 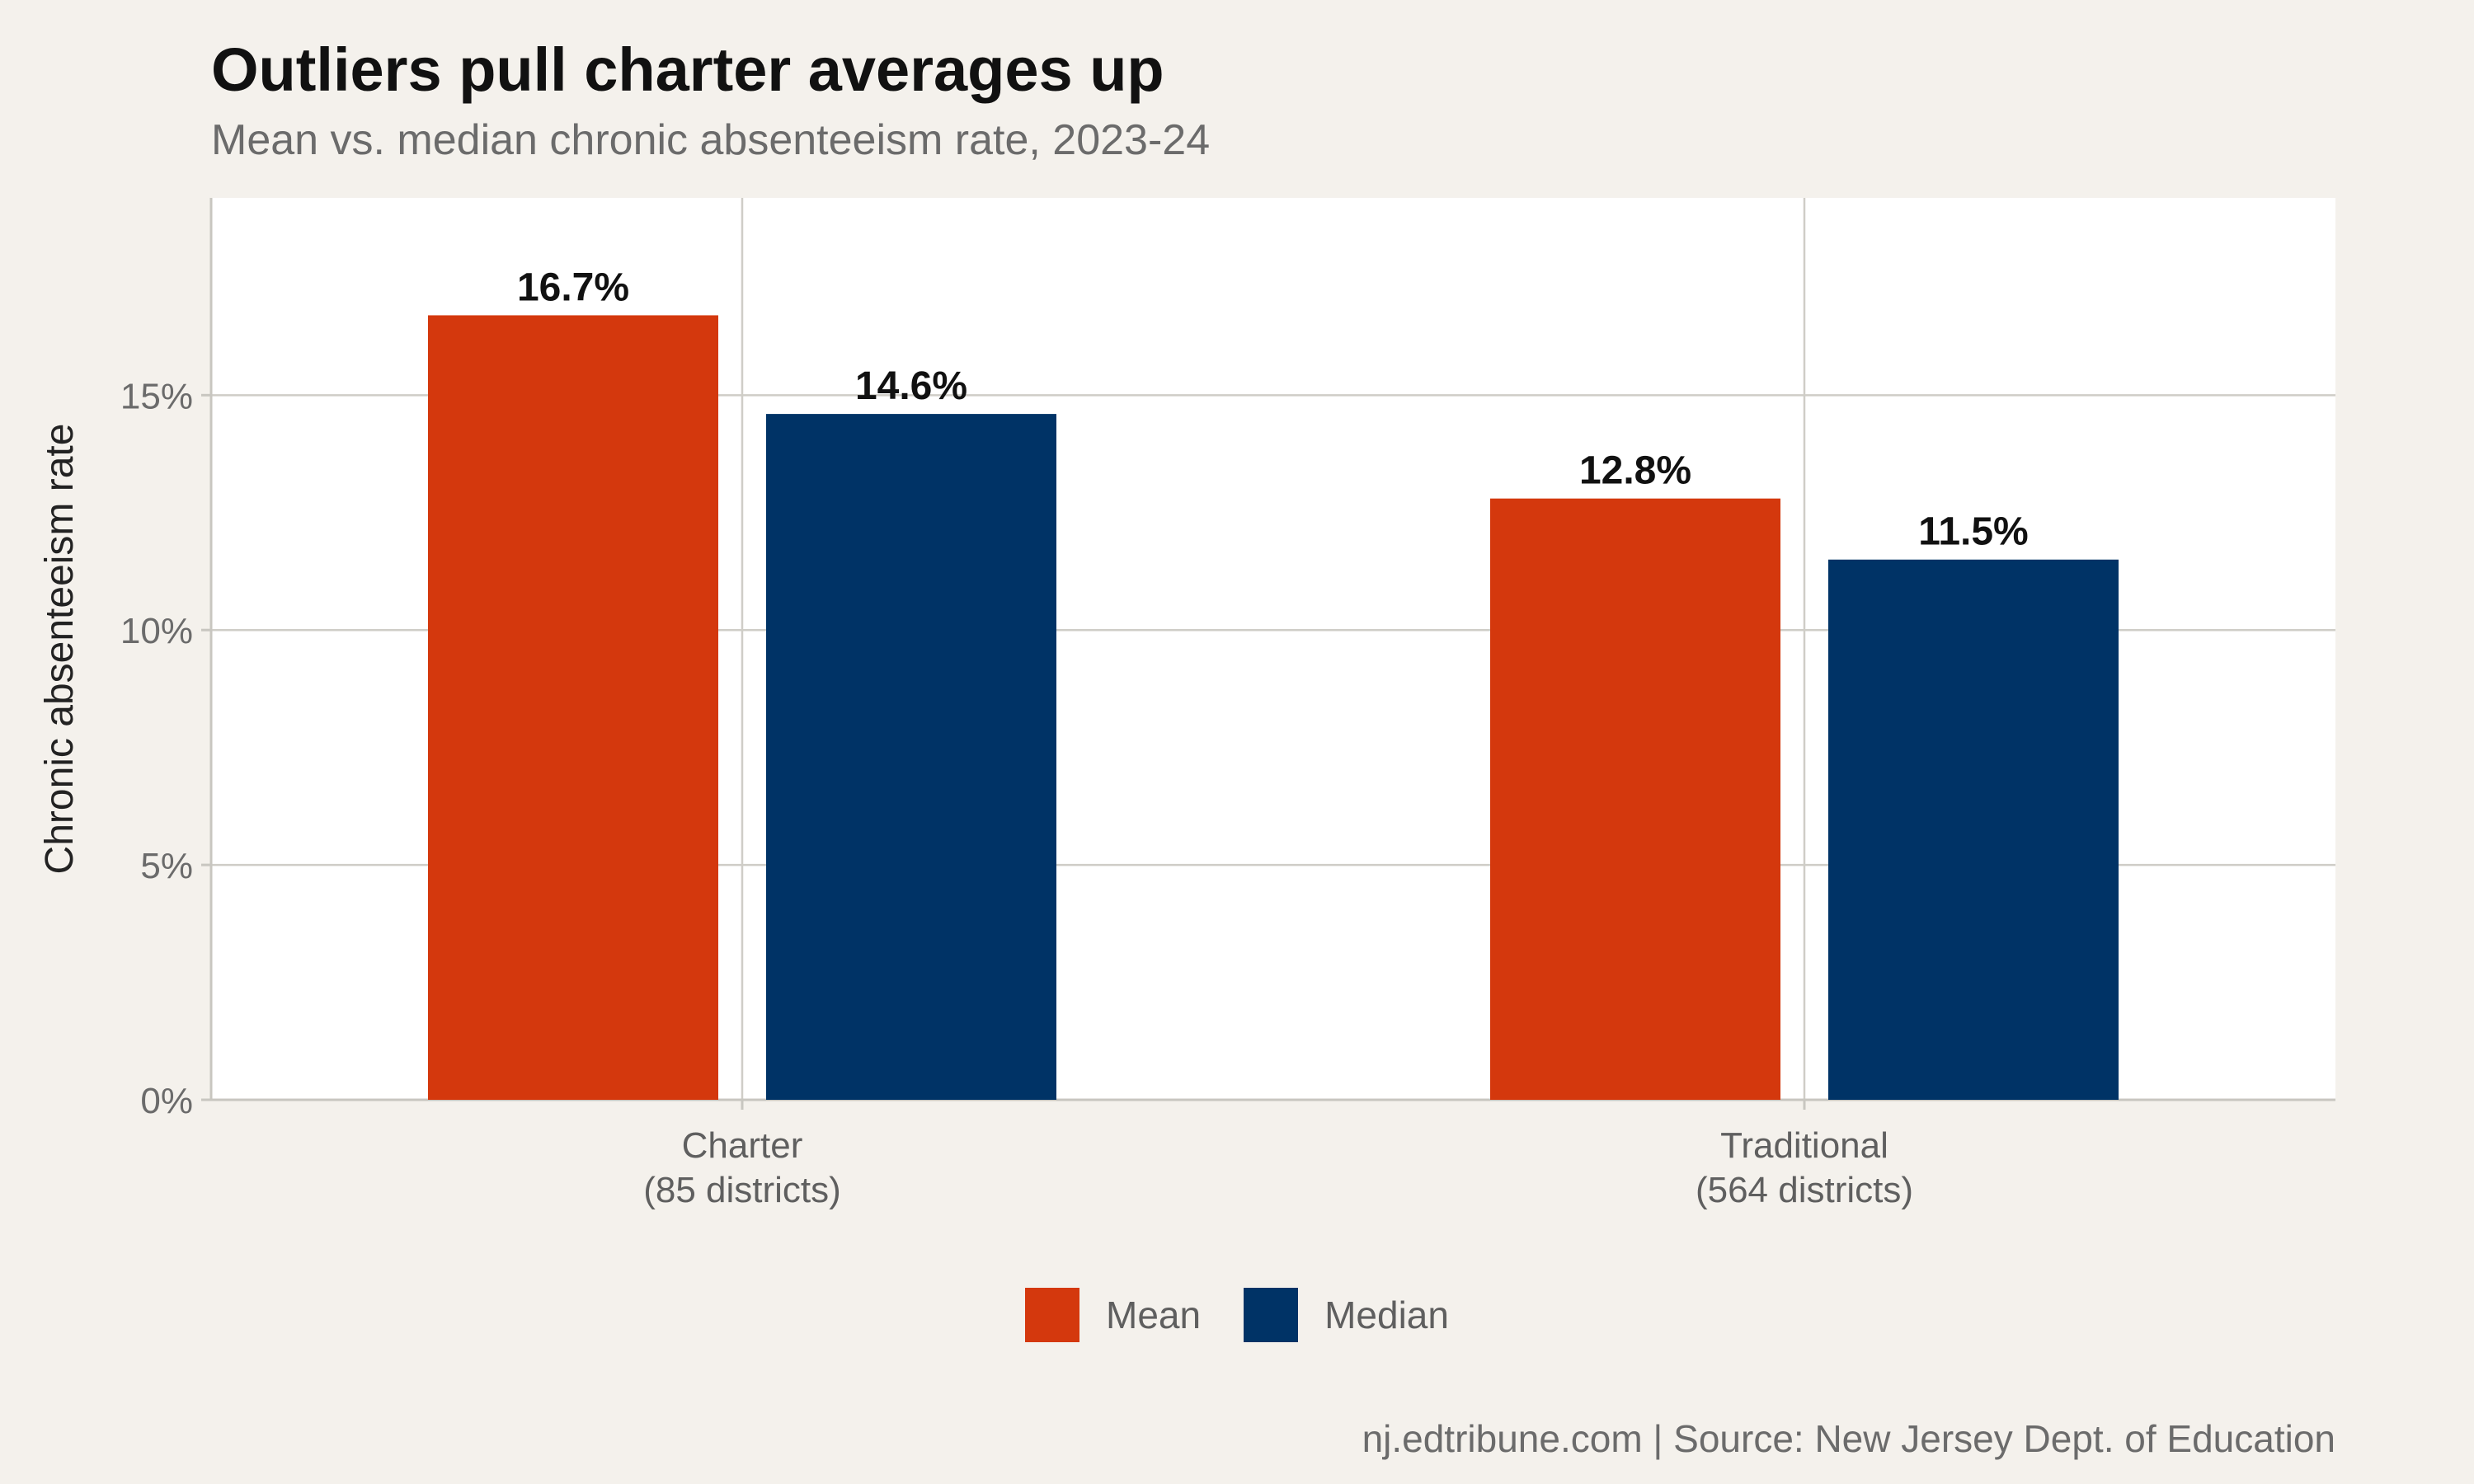 I want to click on bar-label-mean-1: 12.8%, so click(x=1635, y=471).